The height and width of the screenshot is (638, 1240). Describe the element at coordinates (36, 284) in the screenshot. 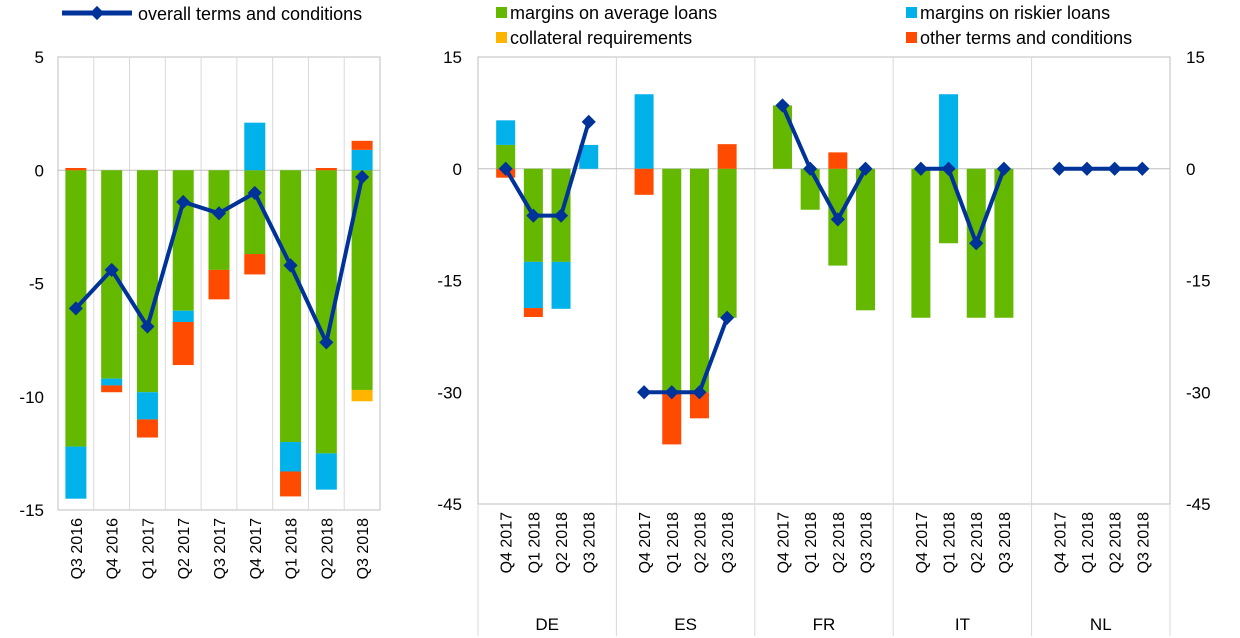

I see `left-y-tick-label: -5` at that location.